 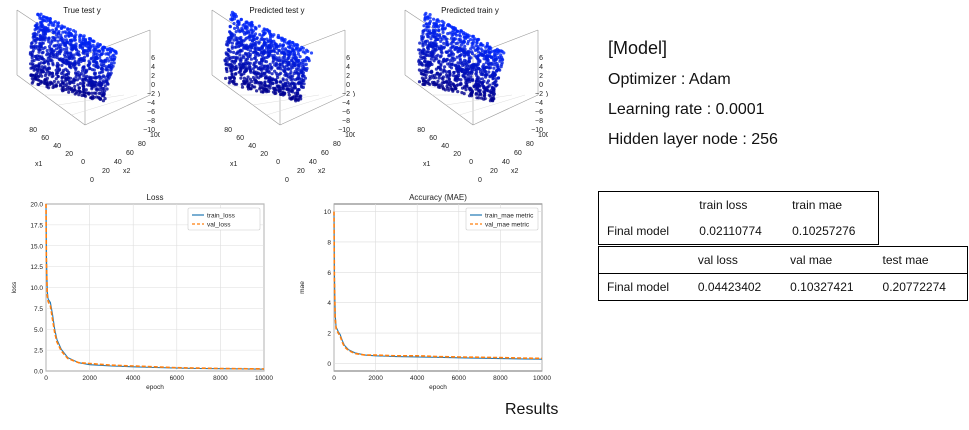 I want to click on x1-tick-label: 0, so click(x=83, y=162).